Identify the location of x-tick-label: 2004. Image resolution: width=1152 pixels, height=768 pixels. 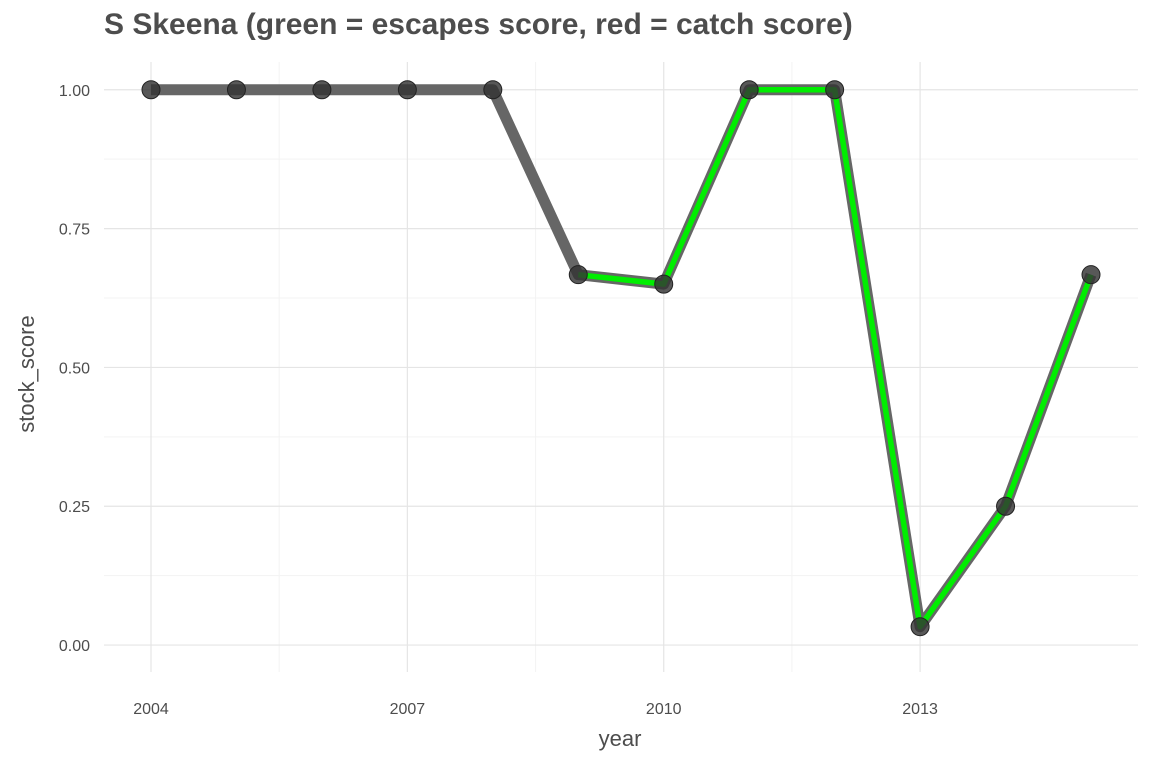
(151, 709).